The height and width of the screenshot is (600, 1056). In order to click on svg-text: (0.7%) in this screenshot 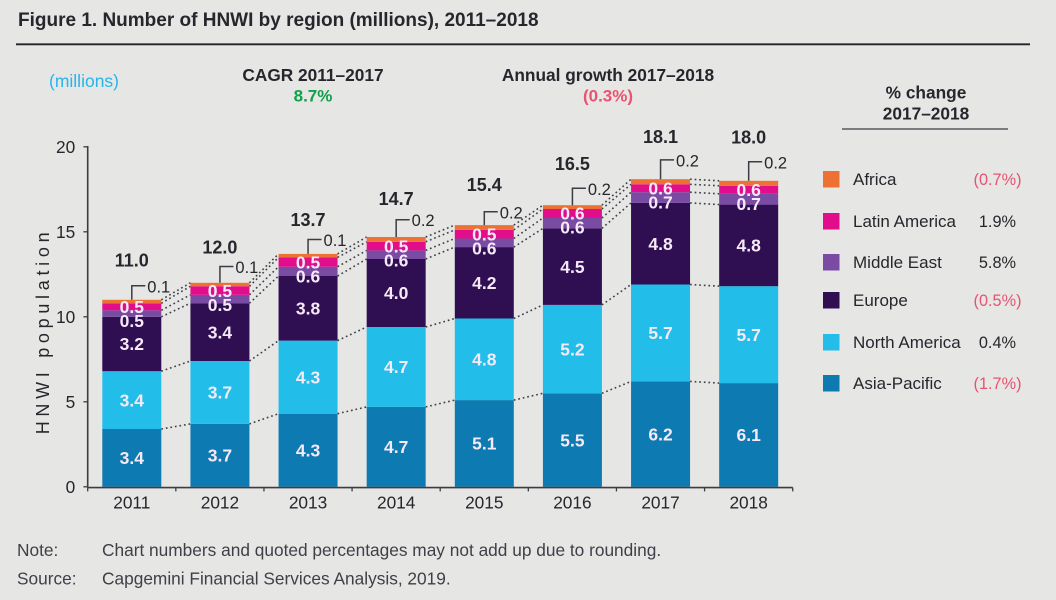, I will do `click(998, 180)`.